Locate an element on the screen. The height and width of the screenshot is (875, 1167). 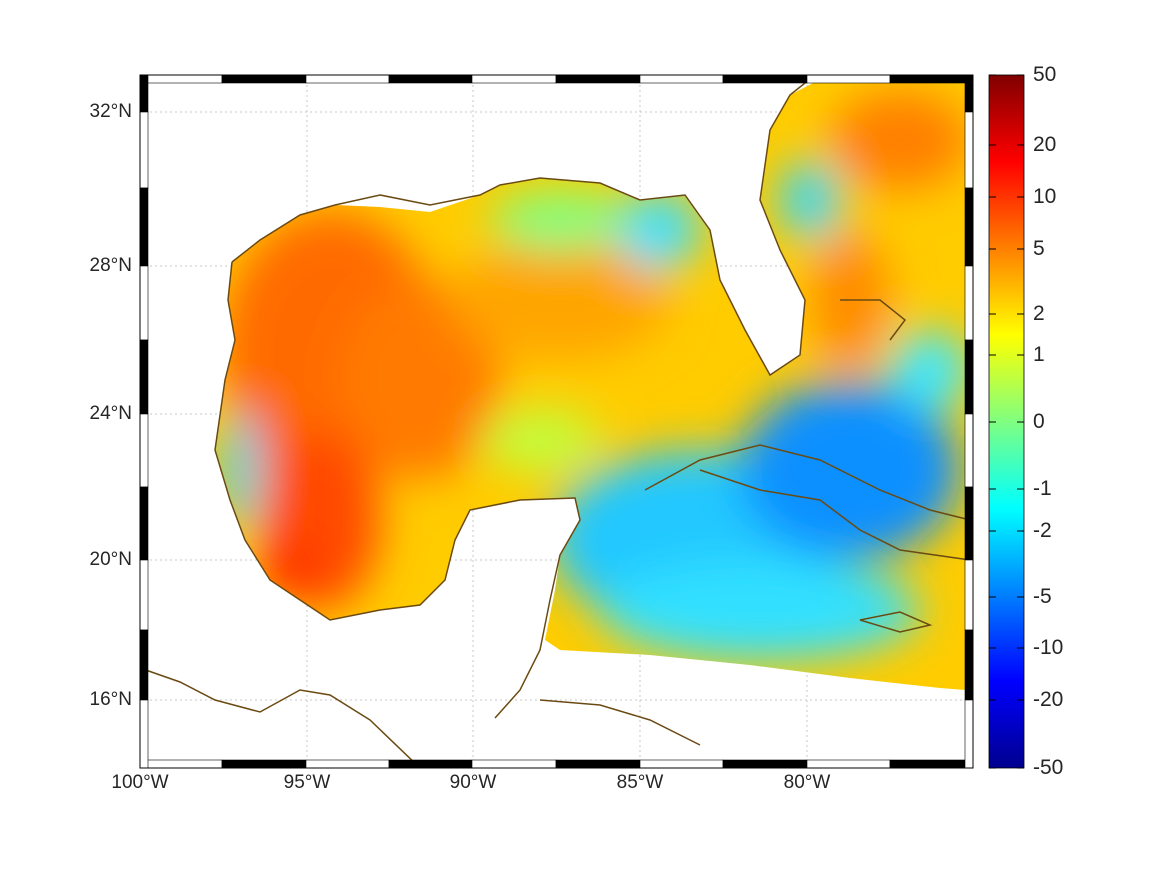
colorbar-tick-label: 1 is located at coordinates (1039, 354).